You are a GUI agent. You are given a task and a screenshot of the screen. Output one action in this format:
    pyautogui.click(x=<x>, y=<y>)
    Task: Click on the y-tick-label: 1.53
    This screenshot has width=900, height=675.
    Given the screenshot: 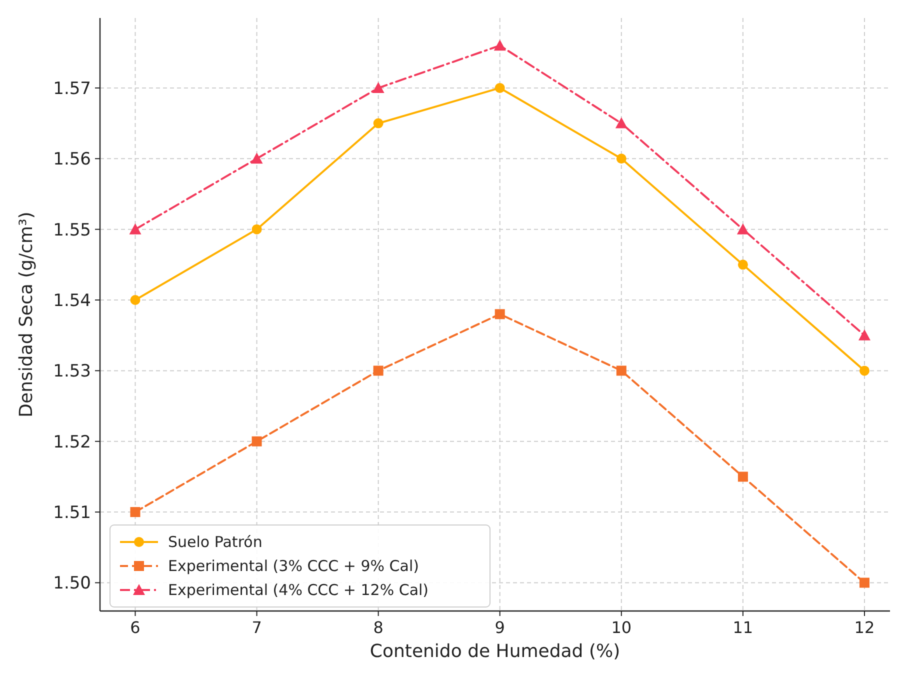 What is the action you would take?
    pyautogui.click(x=72, y=372)
    